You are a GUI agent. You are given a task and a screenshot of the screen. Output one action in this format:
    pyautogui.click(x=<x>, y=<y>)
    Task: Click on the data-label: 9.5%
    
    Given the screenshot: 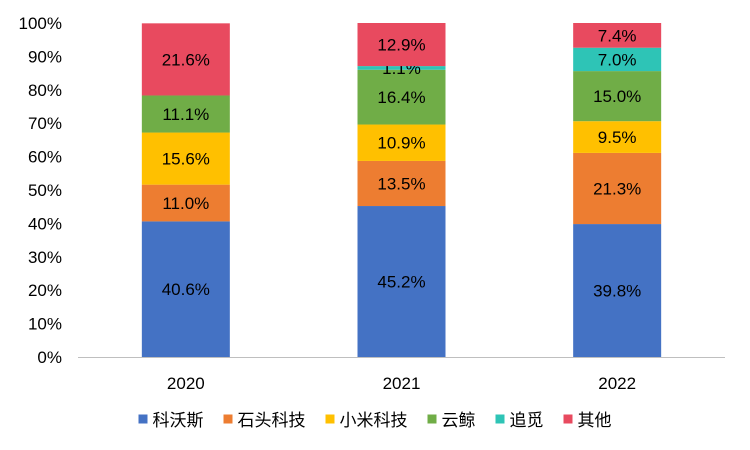 What is the action you would take?
    pyautogui.click(x=617, y=137)
    